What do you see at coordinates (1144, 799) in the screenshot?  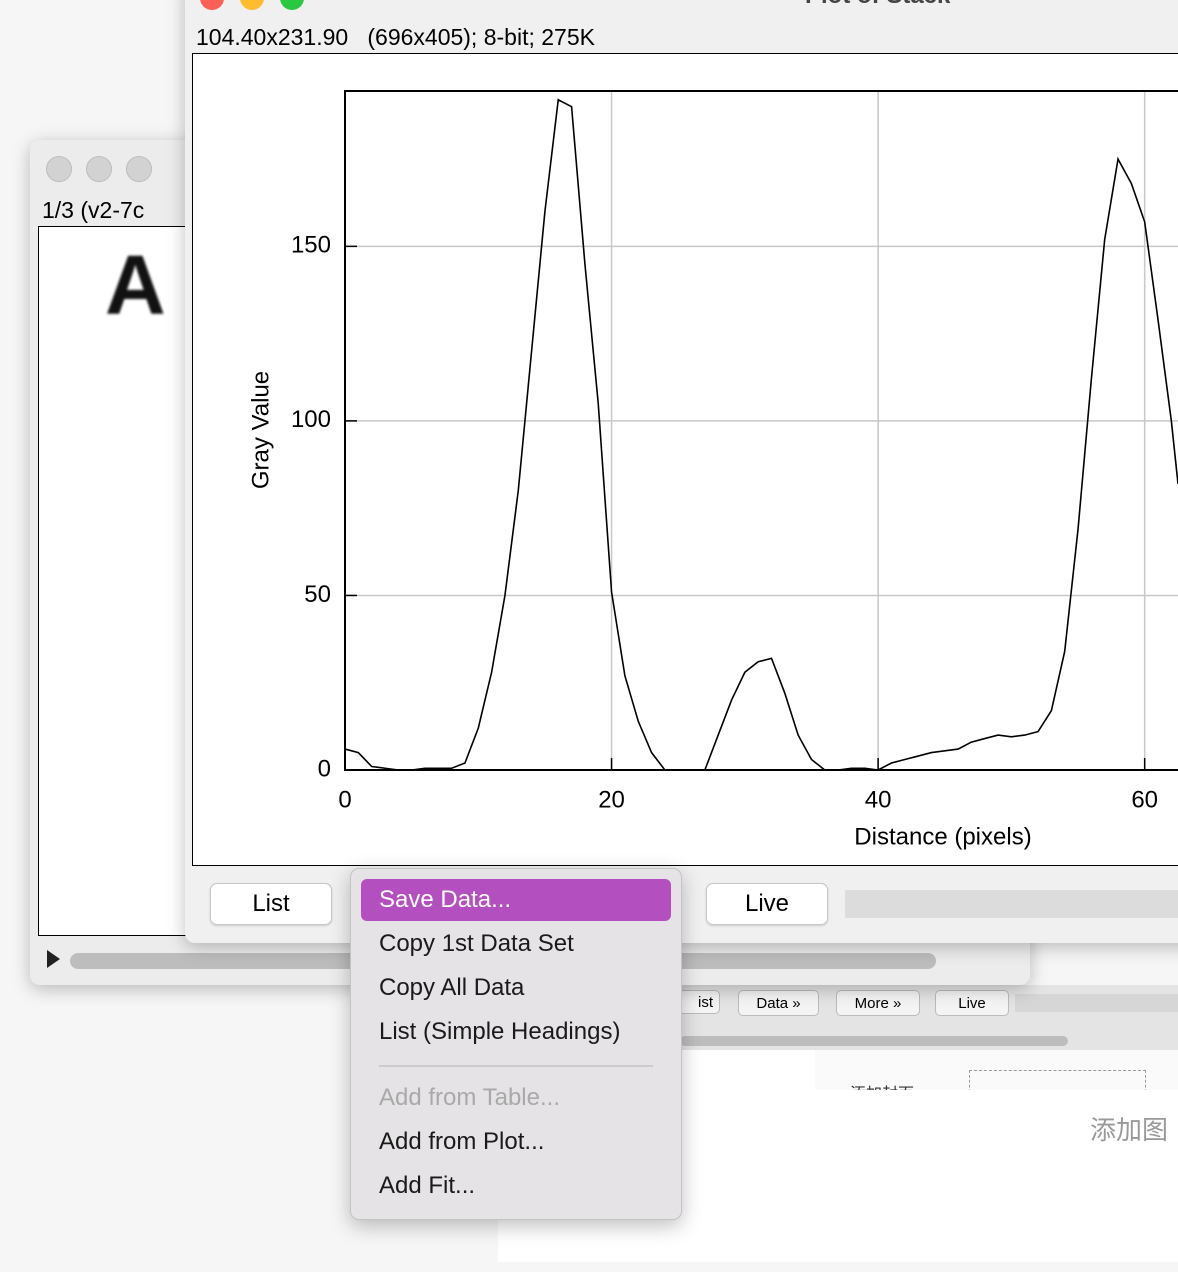 I see `x-tick-label: 60` at bounding box center [1144, 799].